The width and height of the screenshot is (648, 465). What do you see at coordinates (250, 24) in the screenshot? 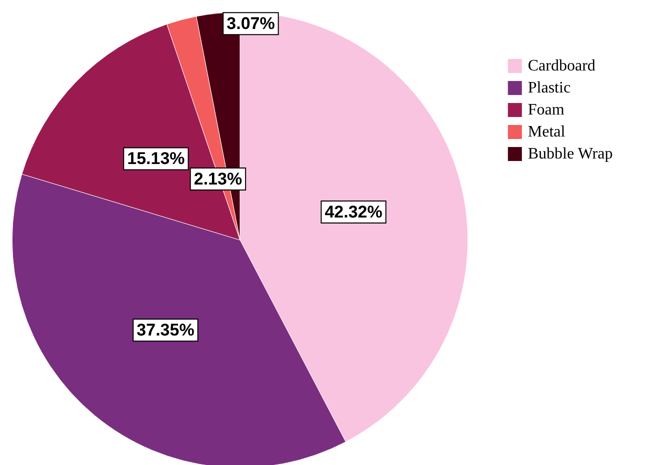
I see `data-label: 3.07%` at bounding box center [250, 24].